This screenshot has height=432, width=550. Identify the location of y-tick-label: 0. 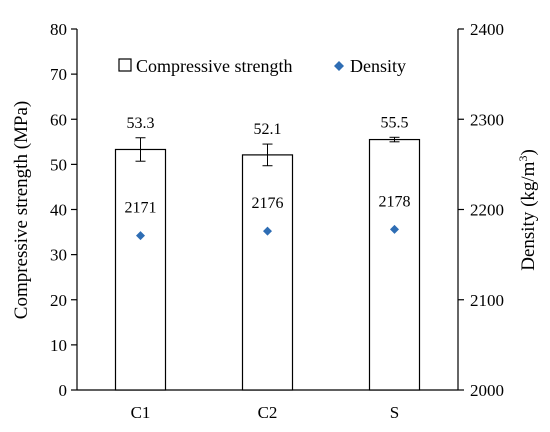
(63, 390).